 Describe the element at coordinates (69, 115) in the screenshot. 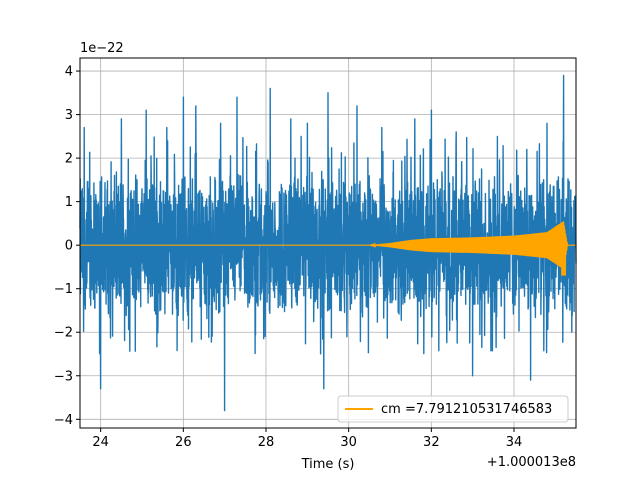

I see `y-tick-label: 3` at that location.